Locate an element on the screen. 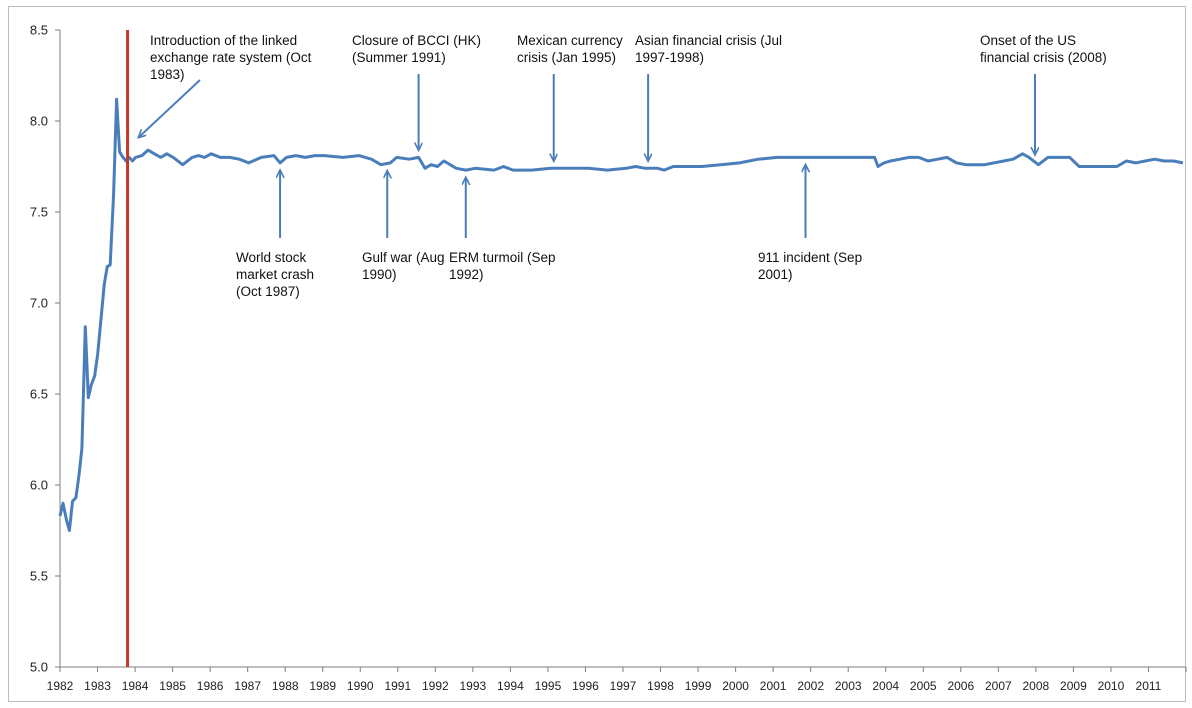 The height and width of the screenshot is (708, 1192). x-tick-label: 1989 is located at coordinates (322, 686).